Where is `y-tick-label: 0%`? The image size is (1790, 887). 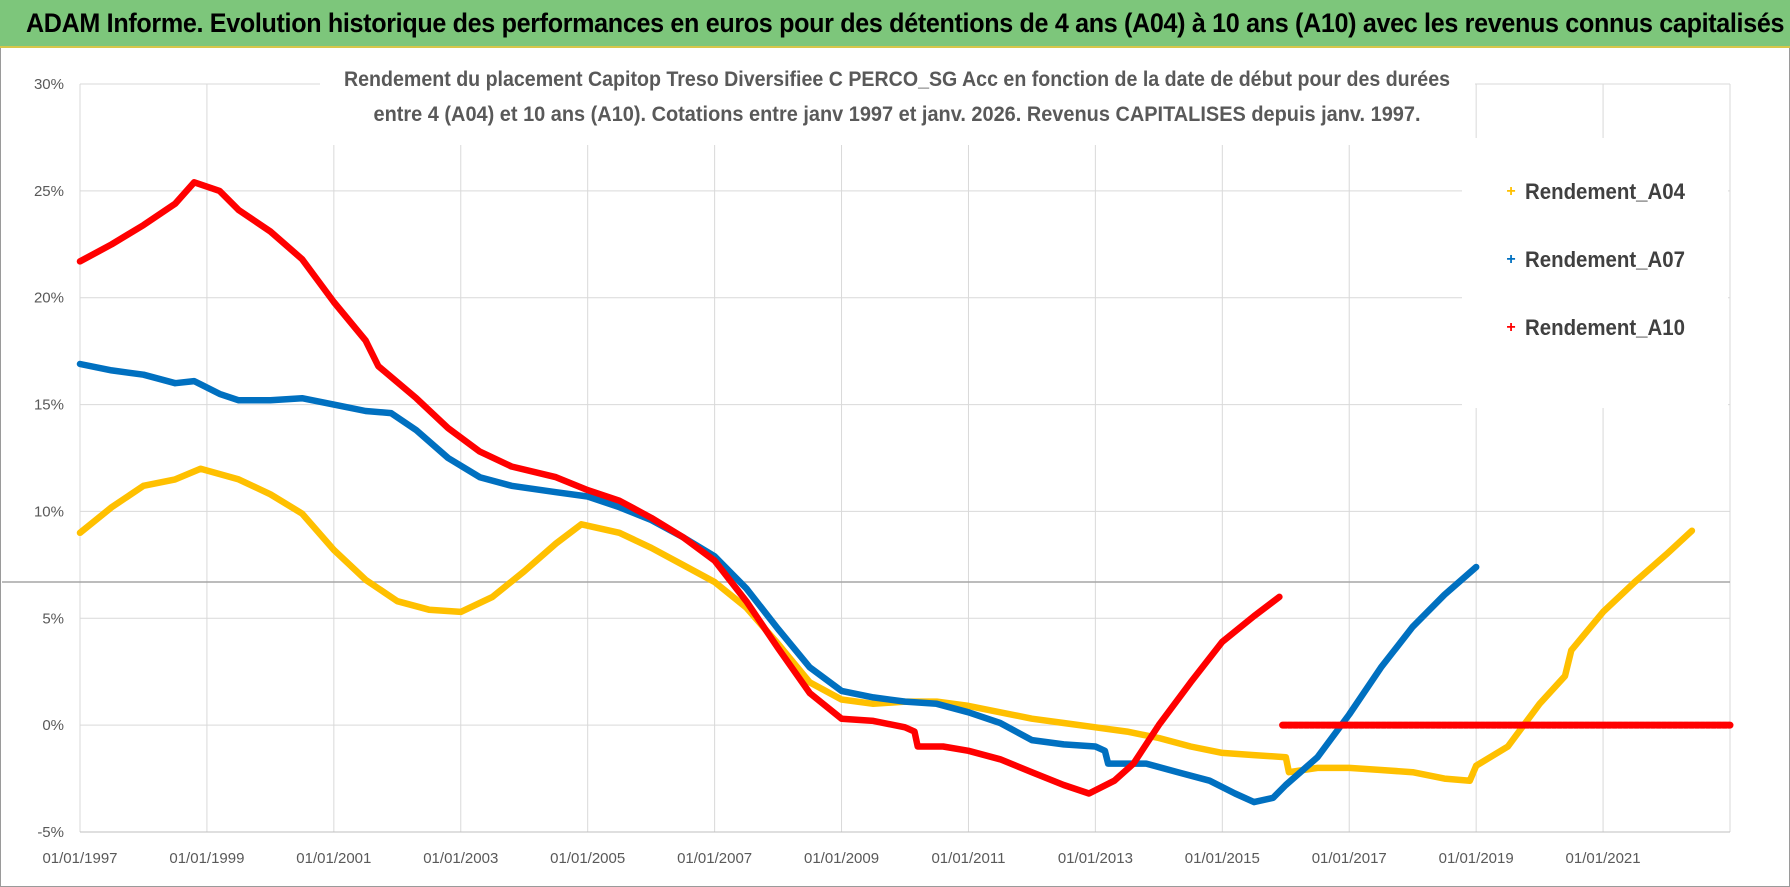
y-tick-label: 0% is located at coordinates (53, 725).